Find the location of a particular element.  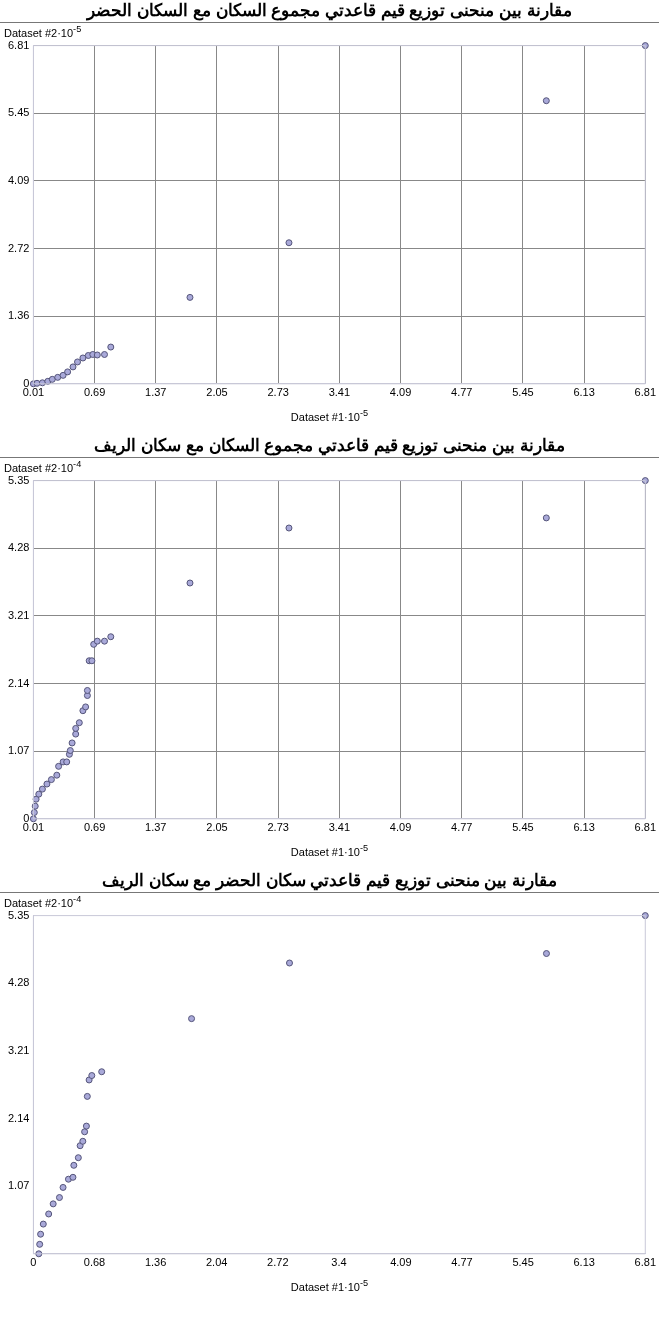

y-tick-label: 5.45 is located at coordinates (18, 112).